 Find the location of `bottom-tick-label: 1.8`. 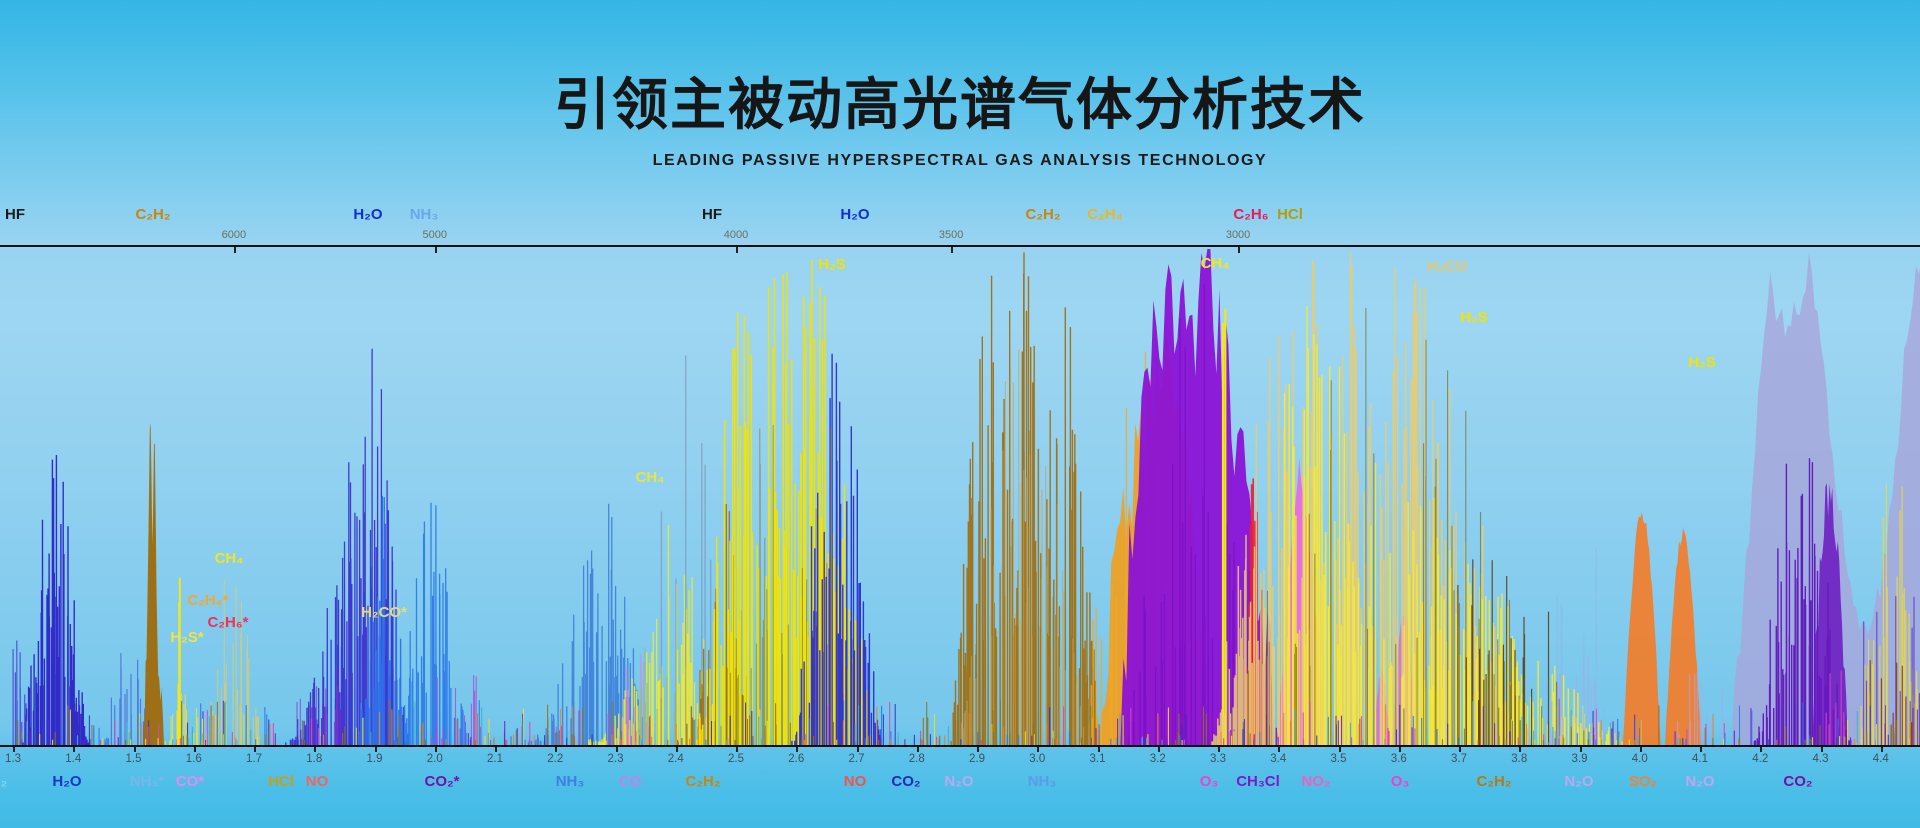

bottom-tick-label: 1.8 is located at coordinates (314, 759).